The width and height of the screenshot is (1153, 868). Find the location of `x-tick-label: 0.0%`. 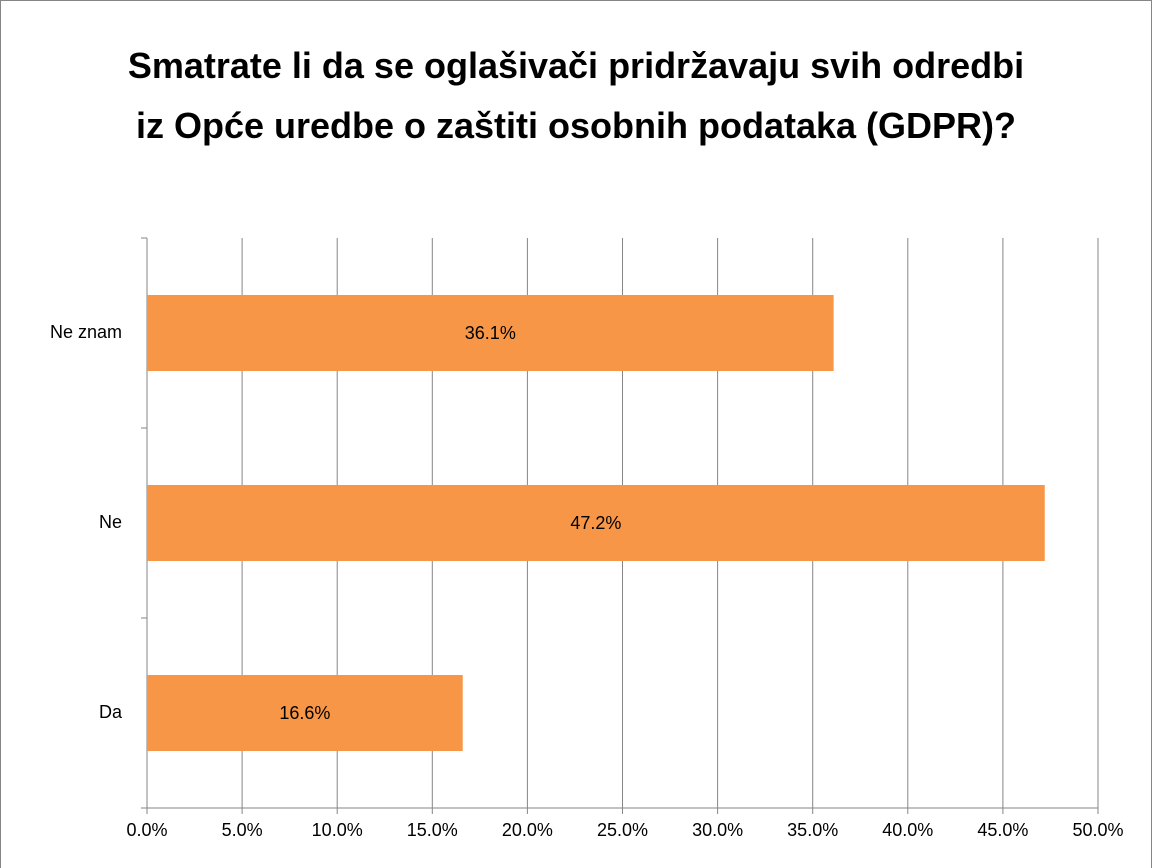

x-tick-label: 0.0% is located at coordinates (146, 830).